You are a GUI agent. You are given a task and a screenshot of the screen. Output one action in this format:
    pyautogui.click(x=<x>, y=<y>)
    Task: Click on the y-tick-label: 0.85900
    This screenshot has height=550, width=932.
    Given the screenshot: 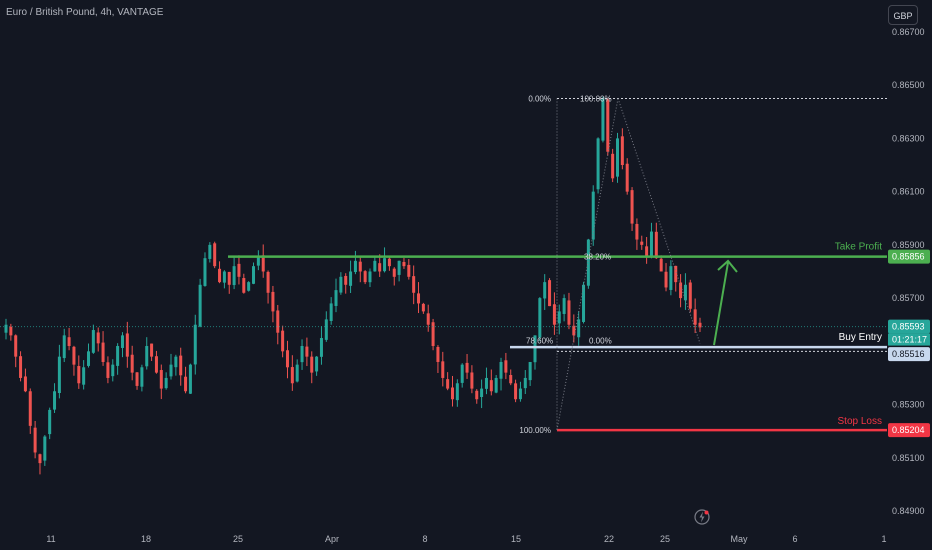 What is the action you would take?
    pyautogui.click(x=908, y=245)
    